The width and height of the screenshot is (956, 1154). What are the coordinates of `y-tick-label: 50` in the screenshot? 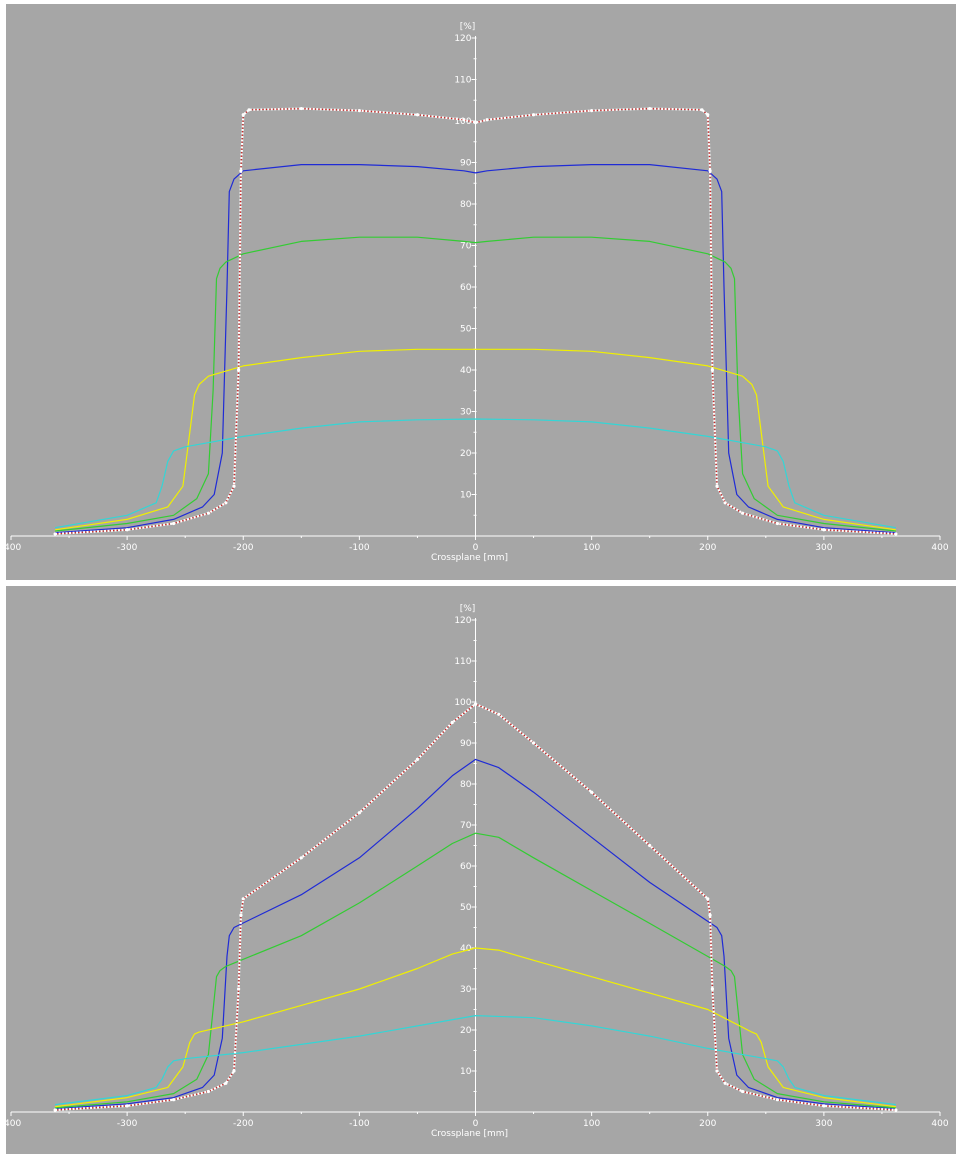 It's located at (466, 908).